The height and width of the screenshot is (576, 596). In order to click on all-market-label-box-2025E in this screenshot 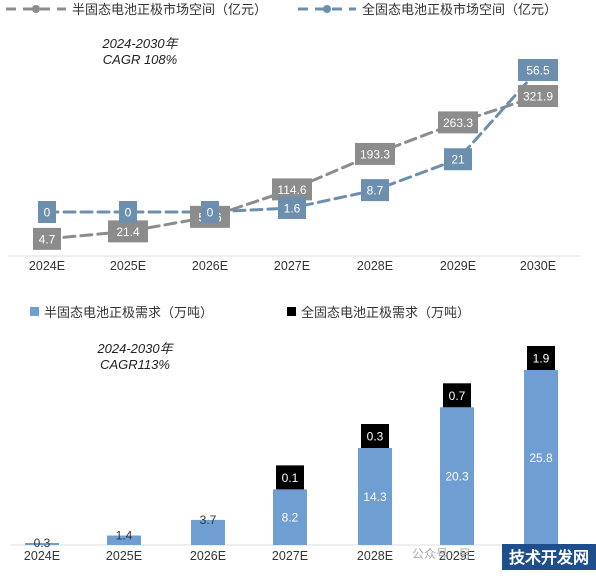, I will do `click(128, 212)`.